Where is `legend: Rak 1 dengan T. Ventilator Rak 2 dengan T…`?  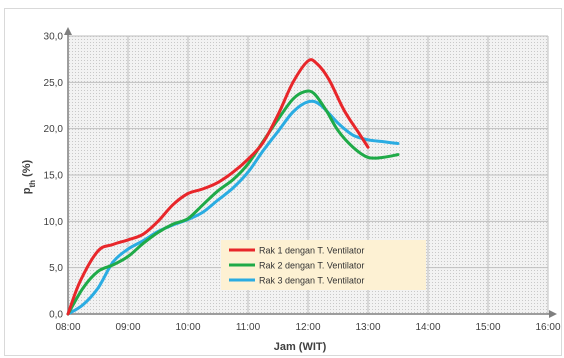
legend: Rak 1 dengan T. Ventilator Rak 2 dengan T… is located at coordinates (323, 265).